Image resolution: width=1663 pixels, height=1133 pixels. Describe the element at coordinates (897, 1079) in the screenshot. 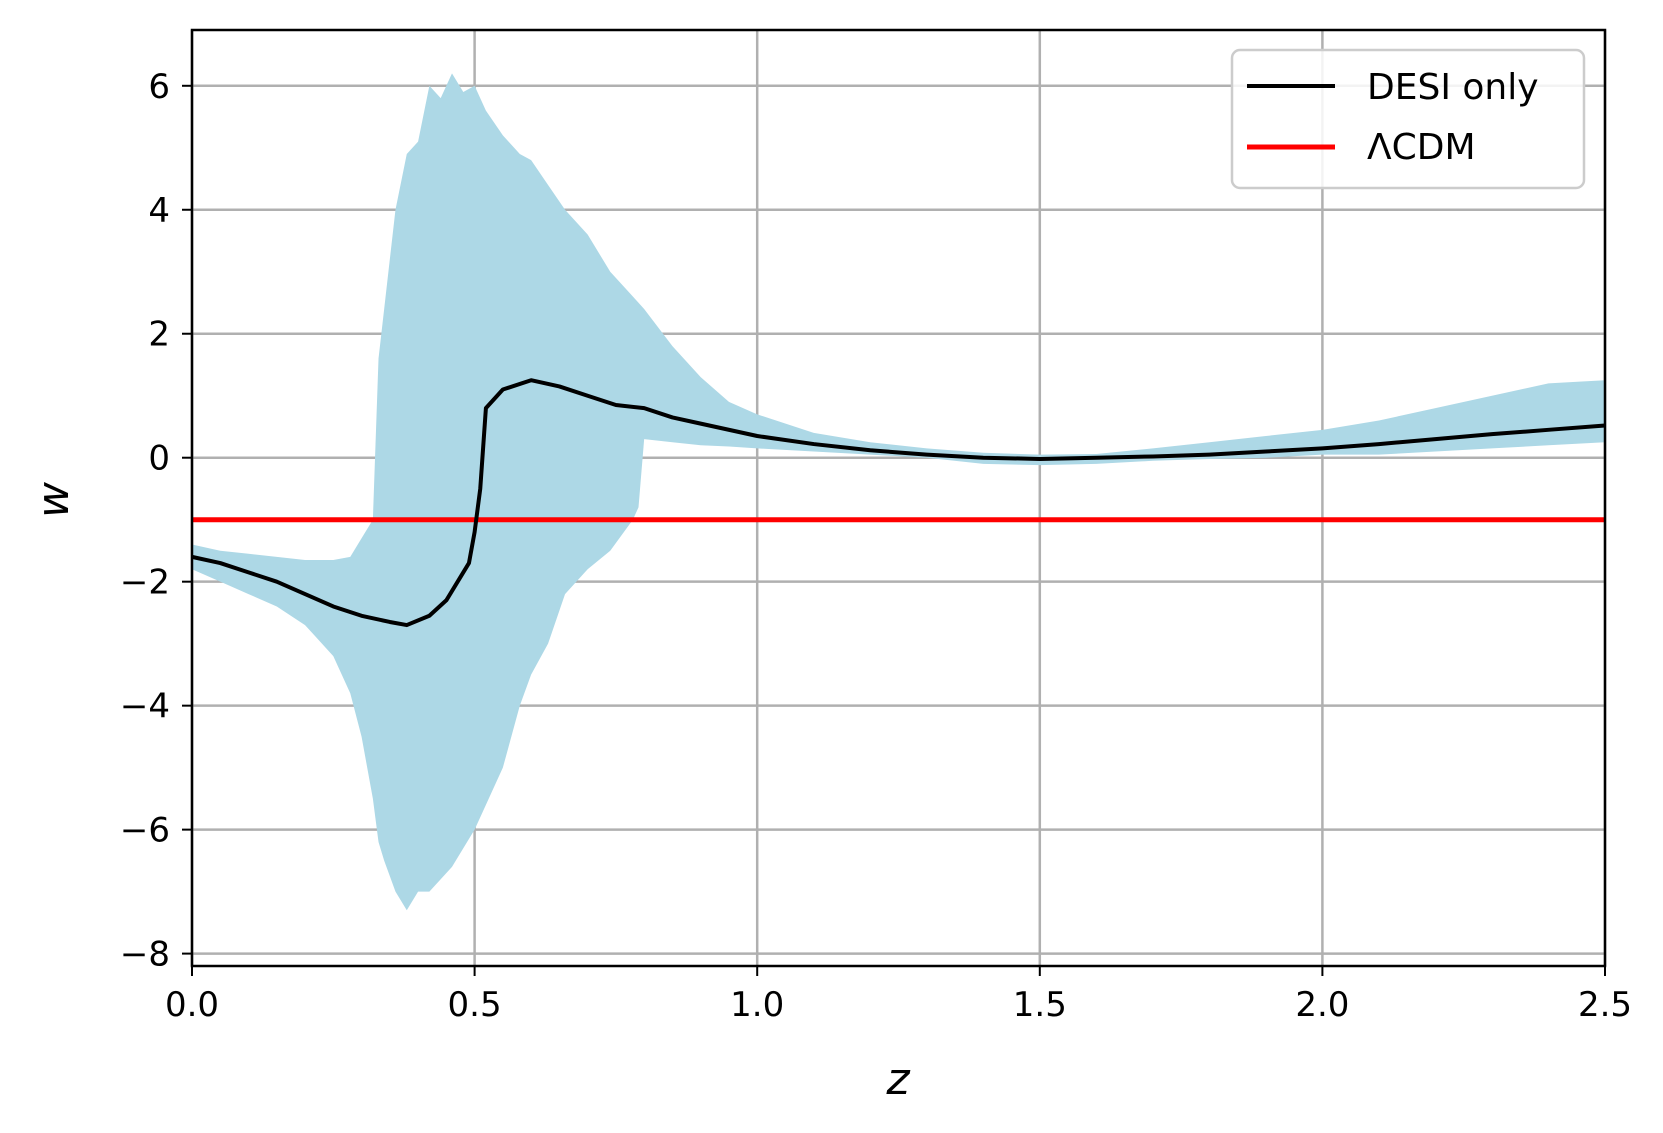

I see `x-axis-label: z` at that location.